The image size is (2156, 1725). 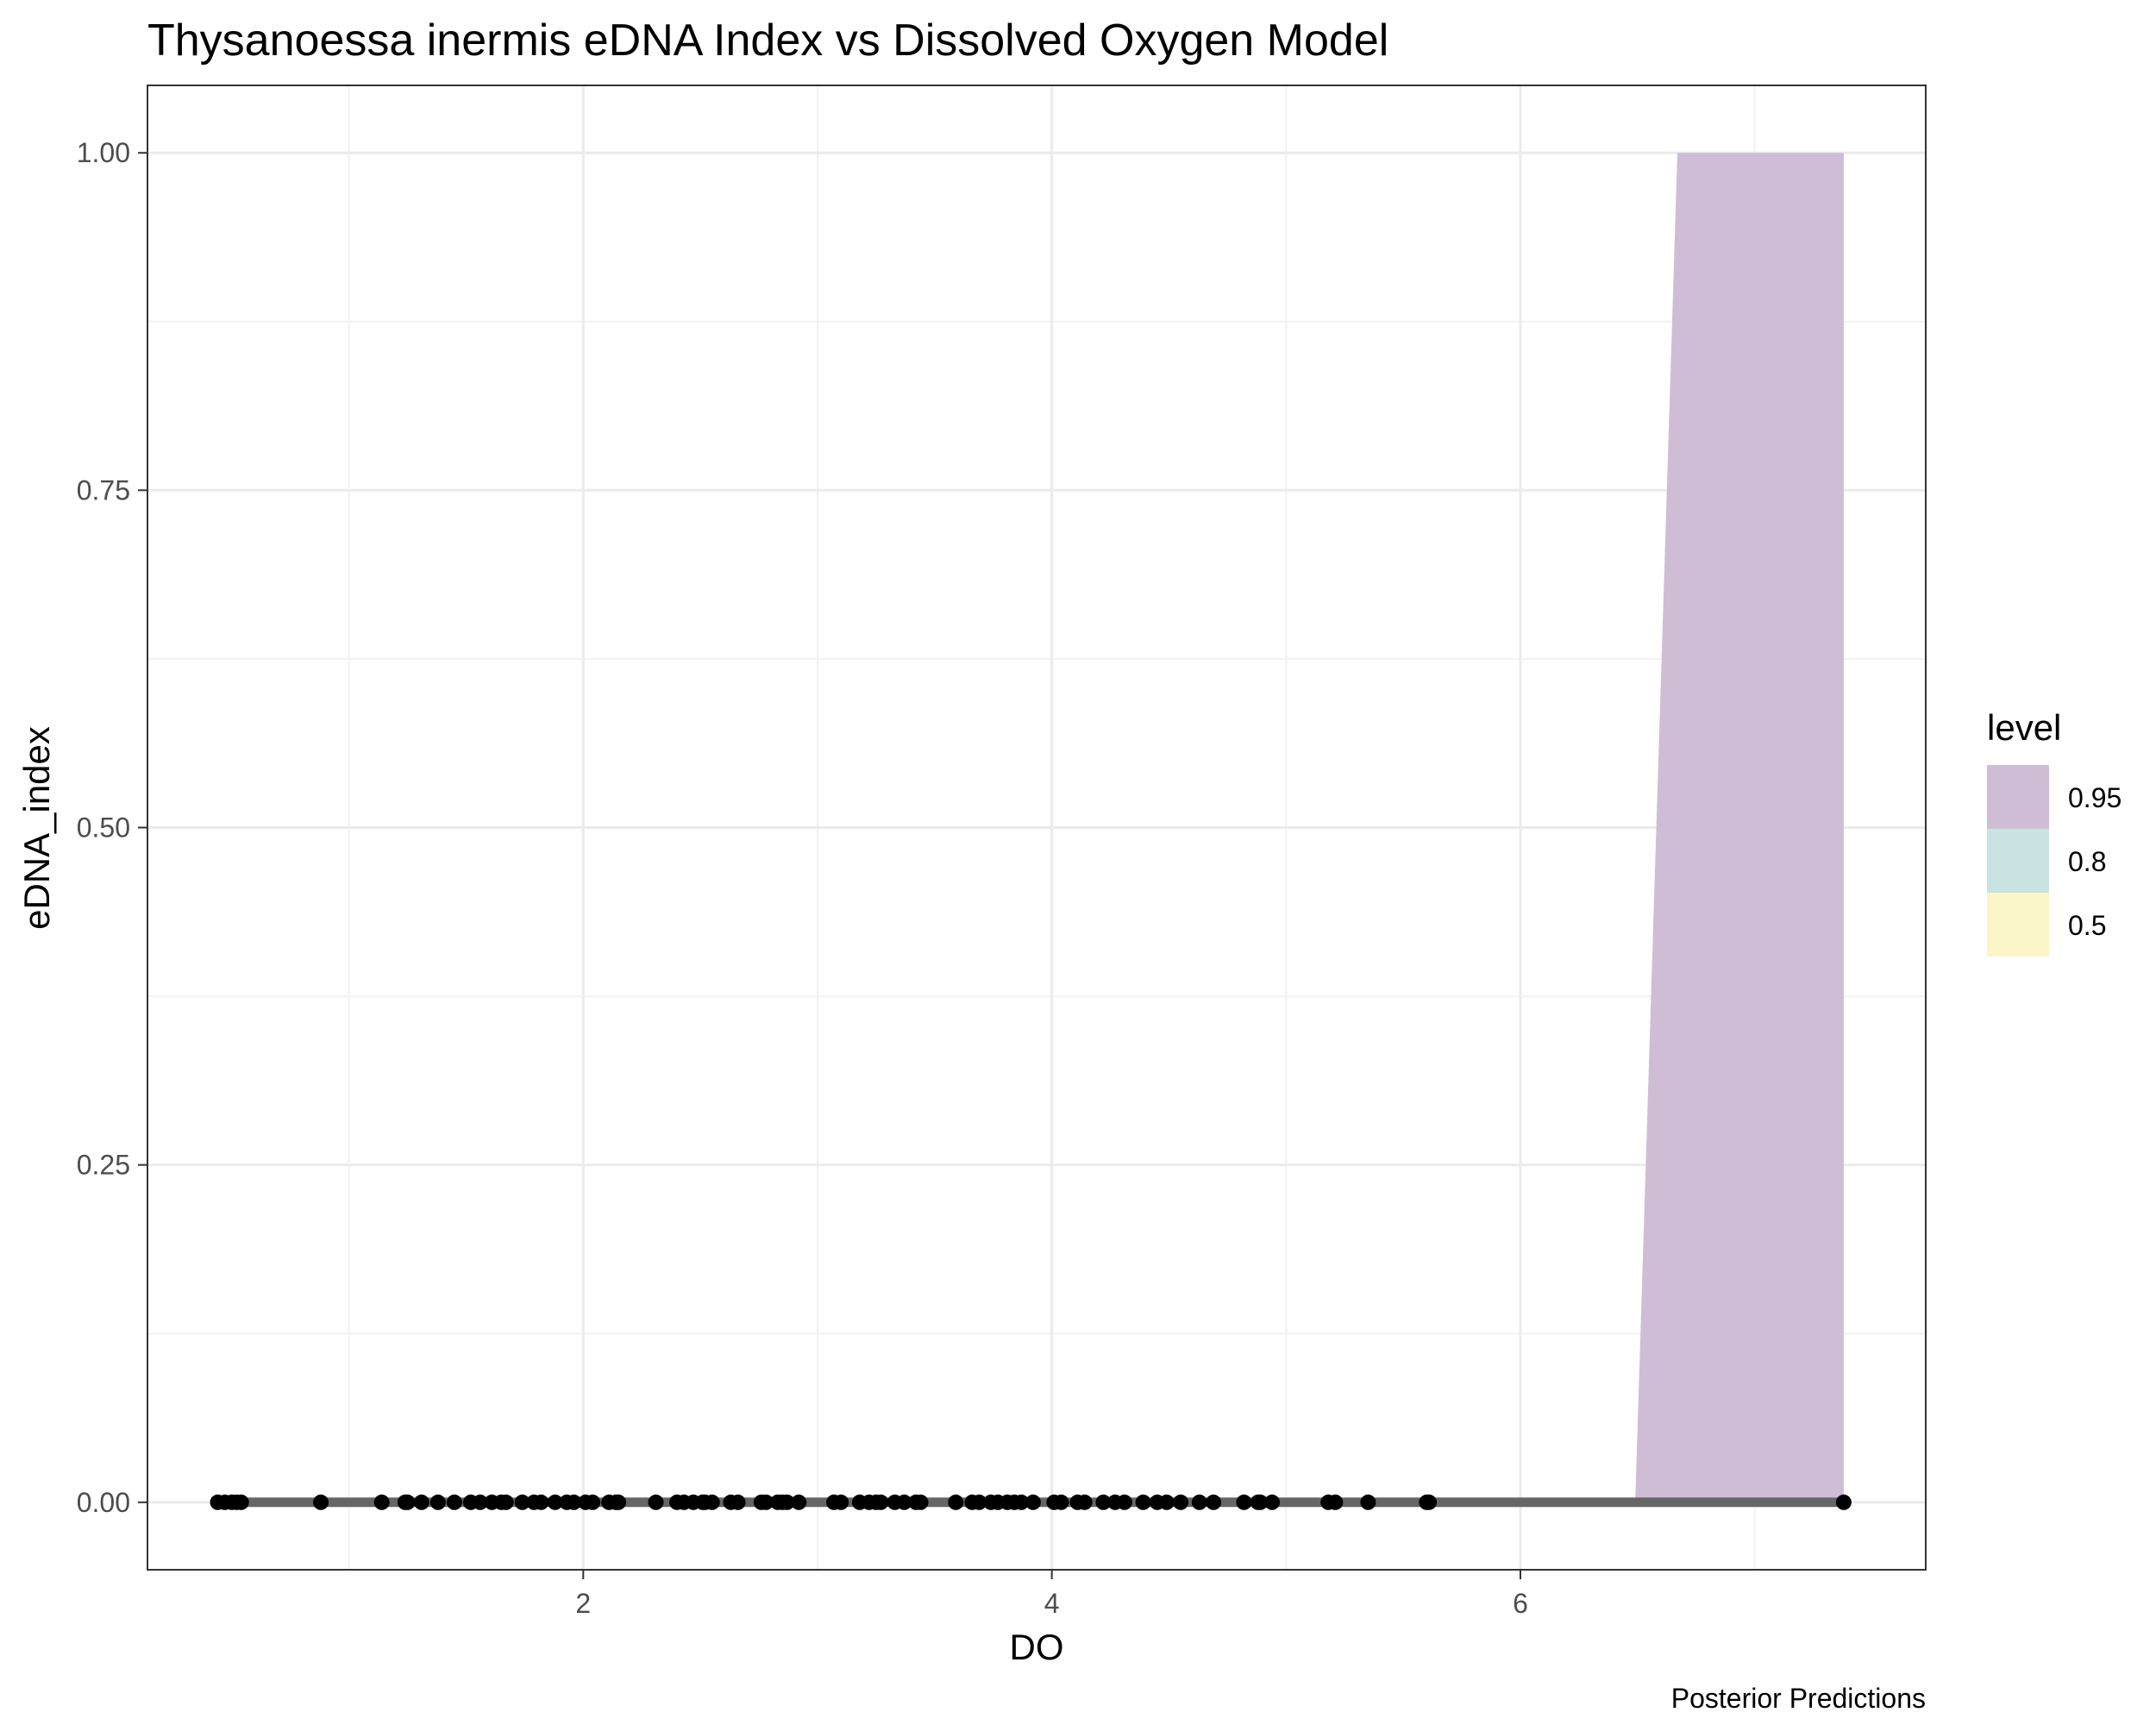 I want to click on legend-label: 0.8, so click(x=2087, y=862).